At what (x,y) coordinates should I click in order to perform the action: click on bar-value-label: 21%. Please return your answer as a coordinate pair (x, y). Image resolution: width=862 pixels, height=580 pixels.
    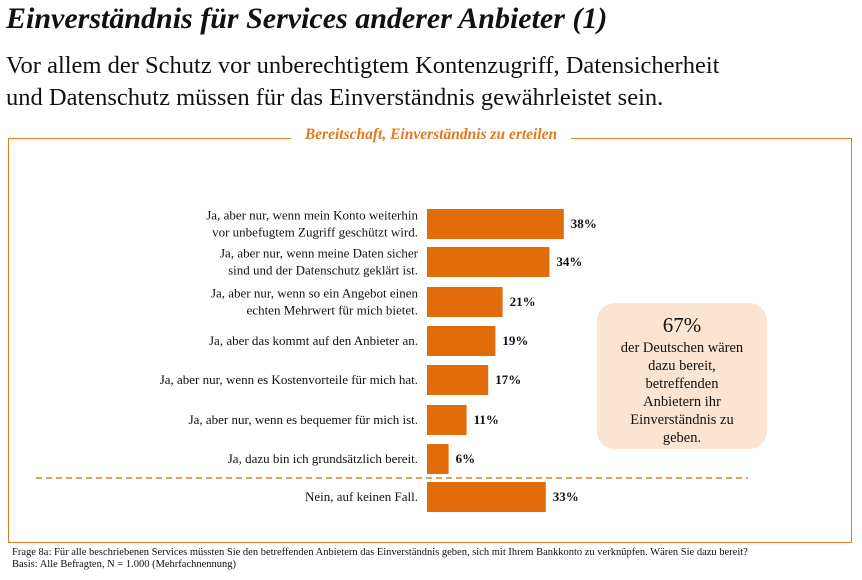
    Looking at the image, I should click on (523, 301).